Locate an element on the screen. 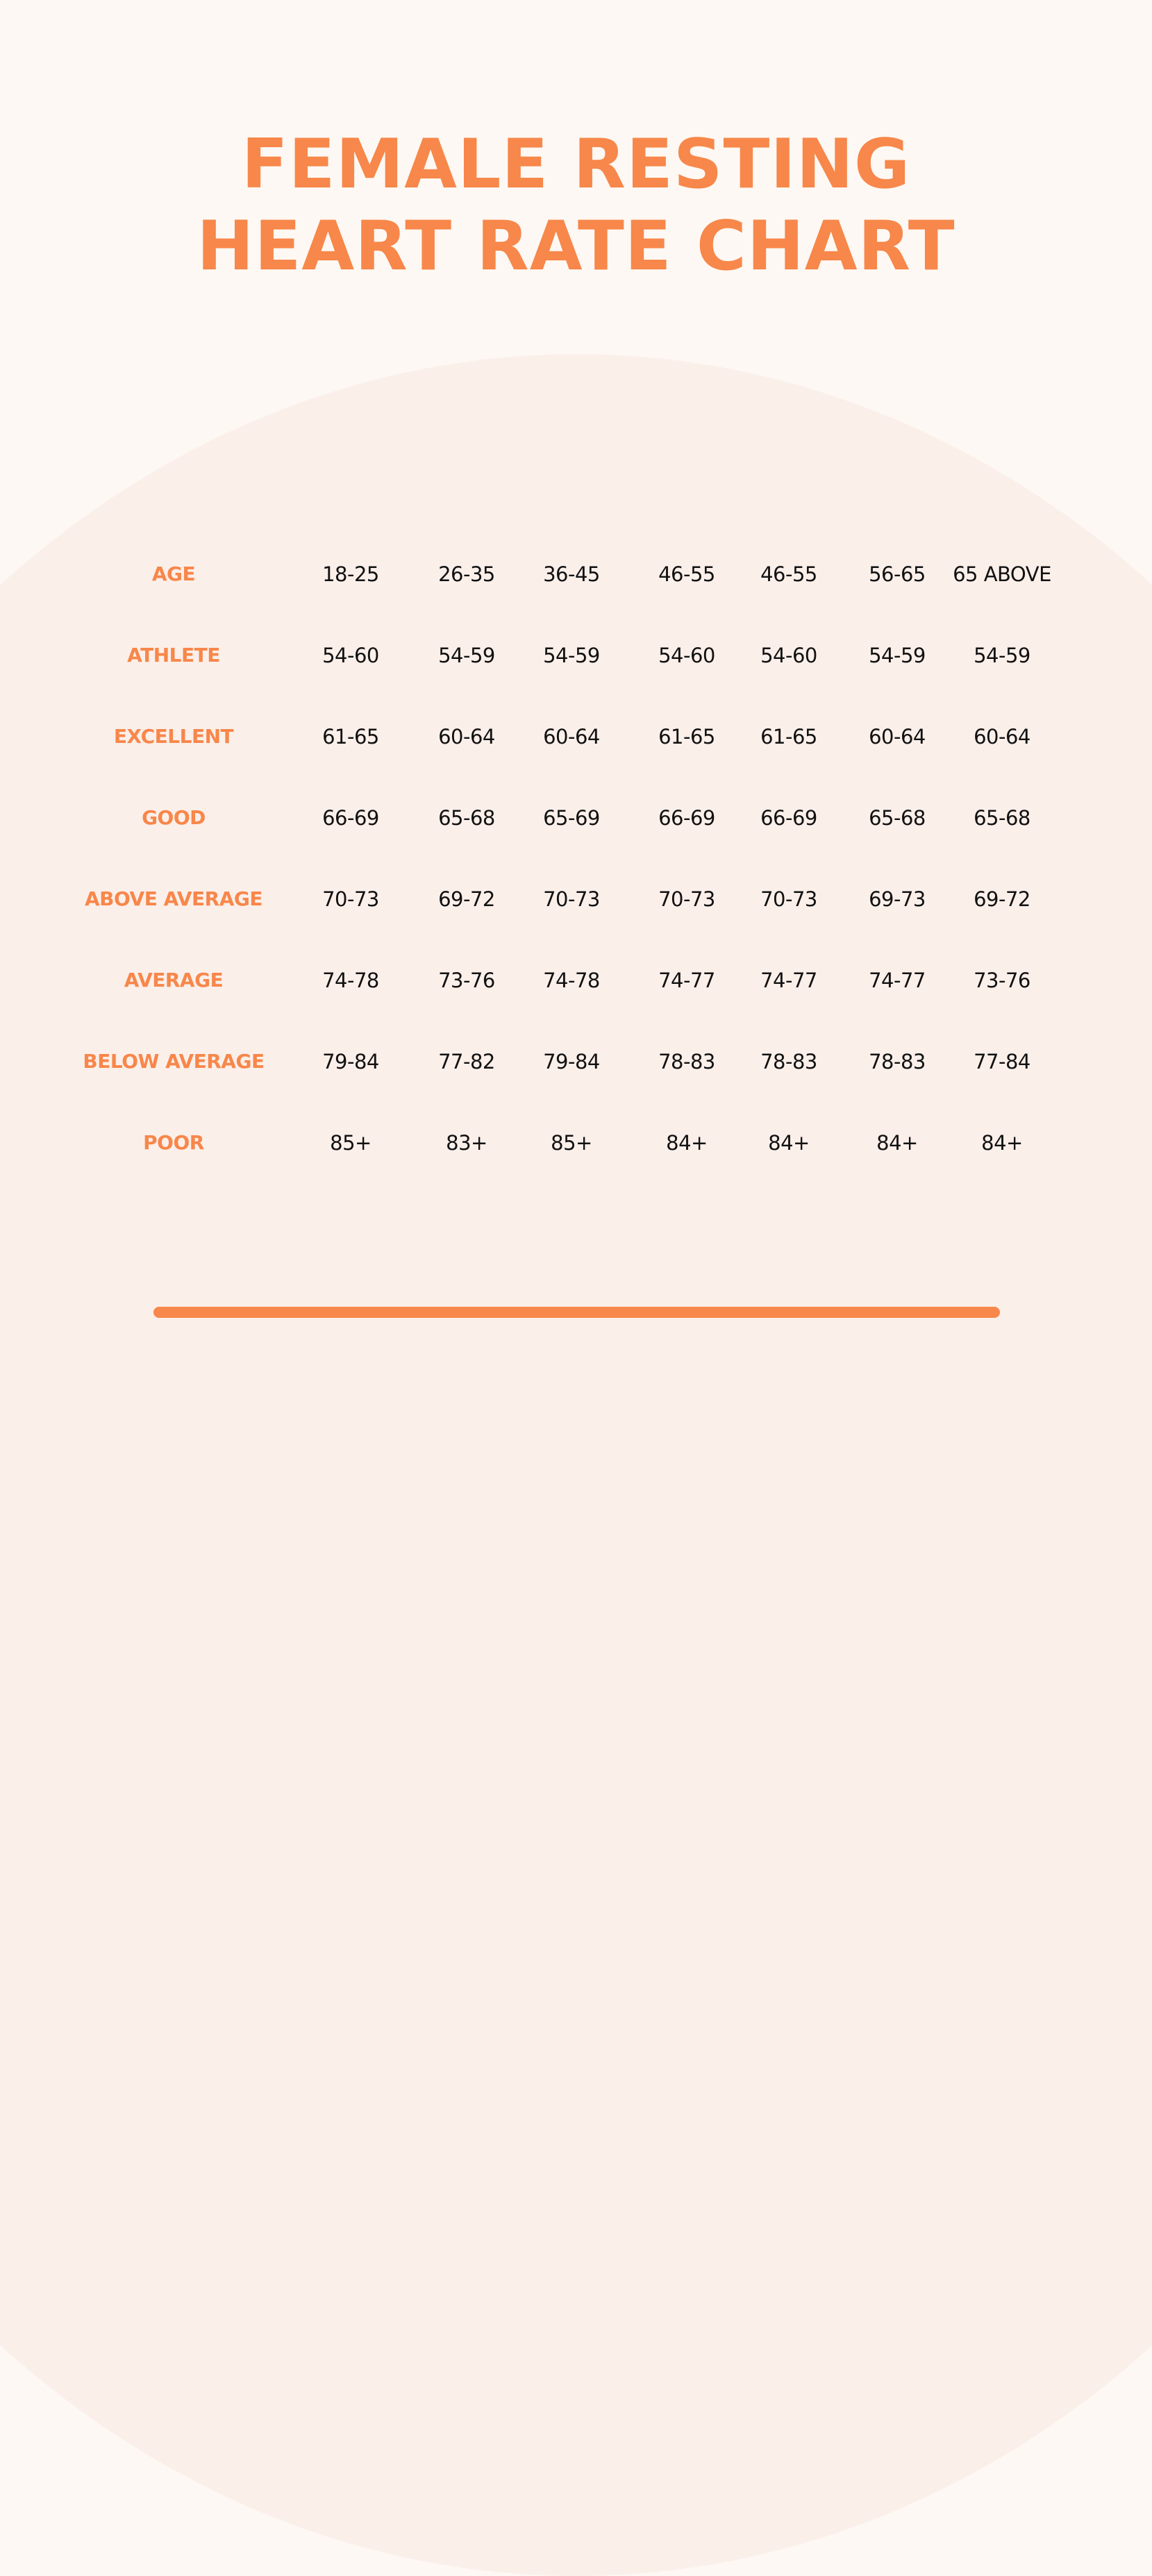 Image resolution: width=1152 pixels, height=2576 pixels. age-column-header: 56-65 is located at coordinates (898, 574).